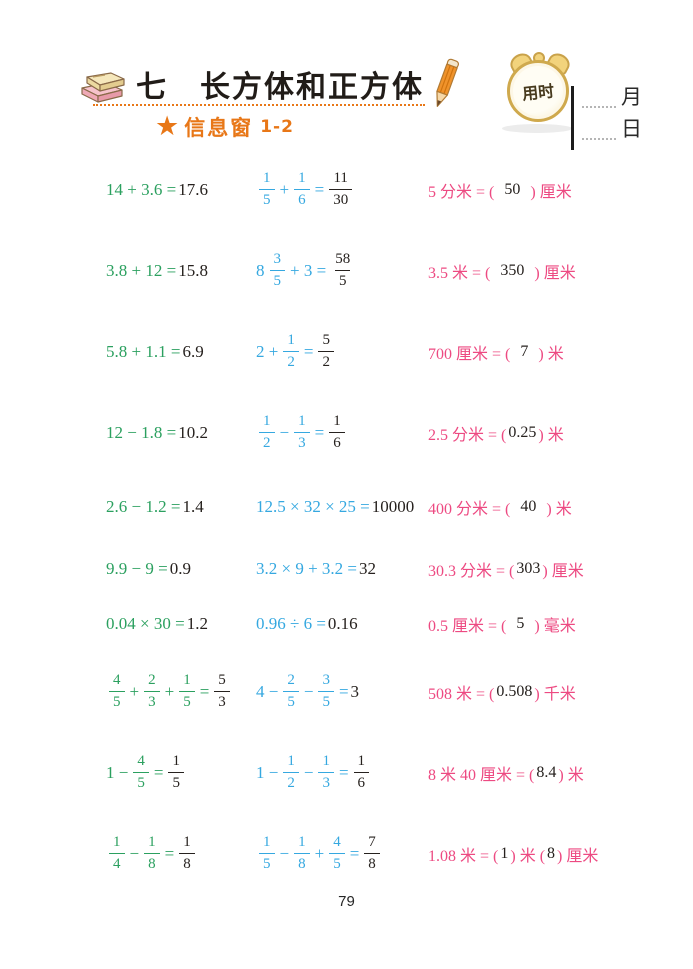 The image size is (693, 969). I want to click on divider-line, so click(572, 118).